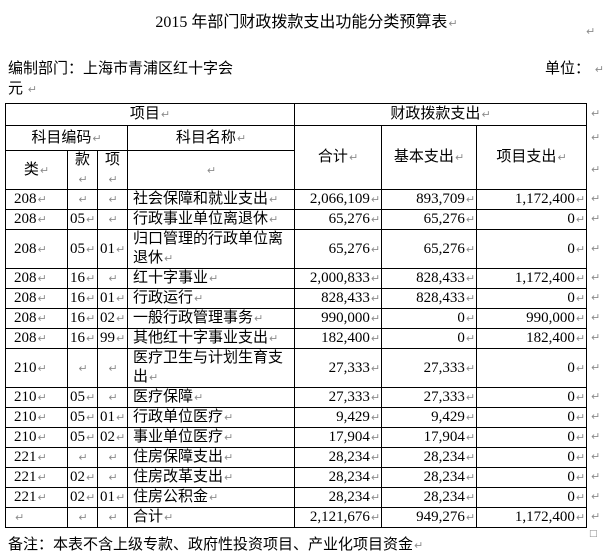 This screenshot has width=613, height=558. Describe the element at coordinates (82, 170) in the screenshot. I see `header-section: 款↵` at that location.